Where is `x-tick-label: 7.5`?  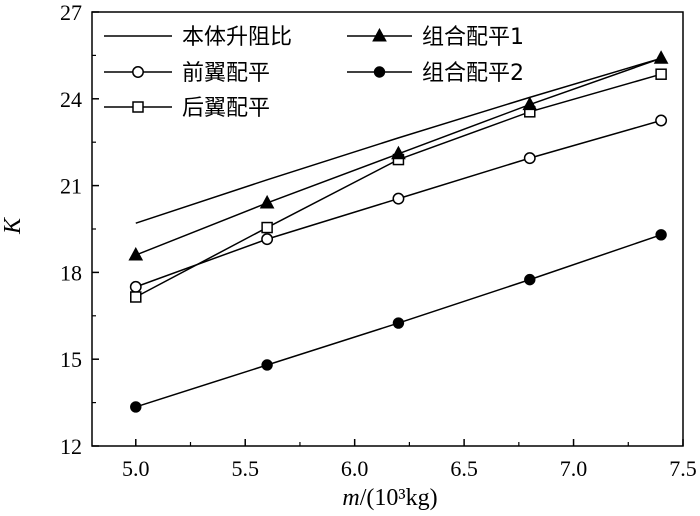 x-tick-label: 7.5 is located at coordinates (683, 468).